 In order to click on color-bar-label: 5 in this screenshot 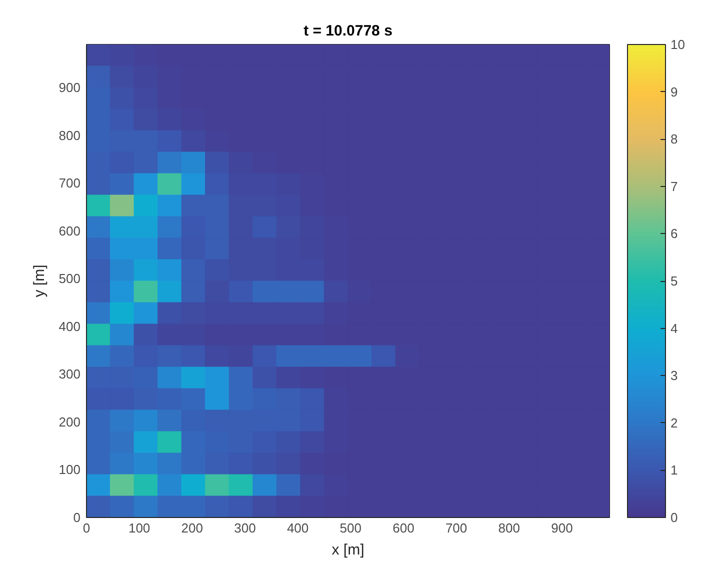, I will do `click(674, 281)`.